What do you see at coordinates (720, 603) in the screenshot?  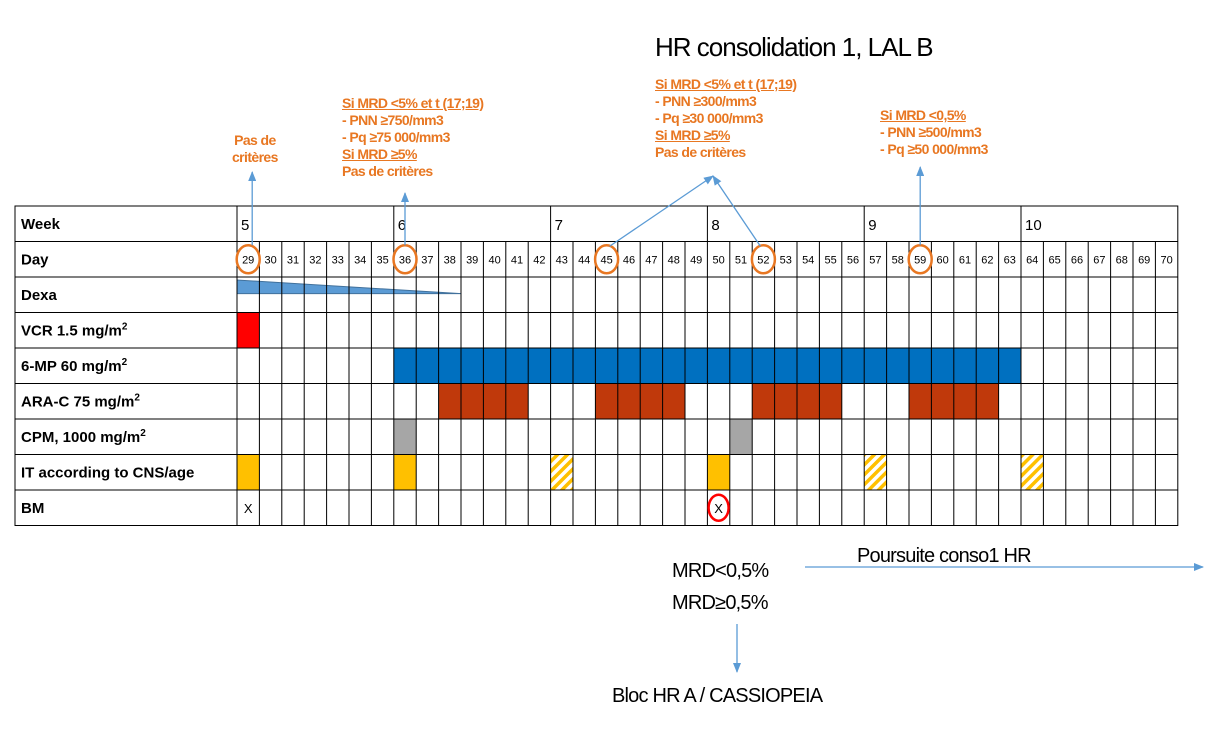 I see `mrd-high-label: MRD≥0,5%` at bounding box center [720, 603].